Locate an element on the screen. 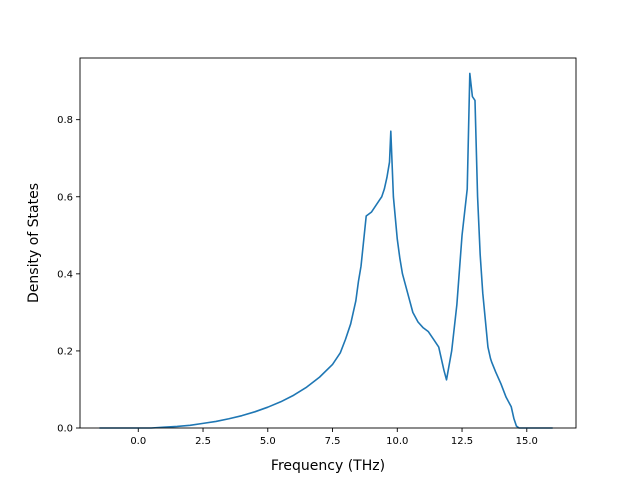 This screenshot has width=640, height=480. x-tick-label: 0.0 is located at coordinates (138, 441).